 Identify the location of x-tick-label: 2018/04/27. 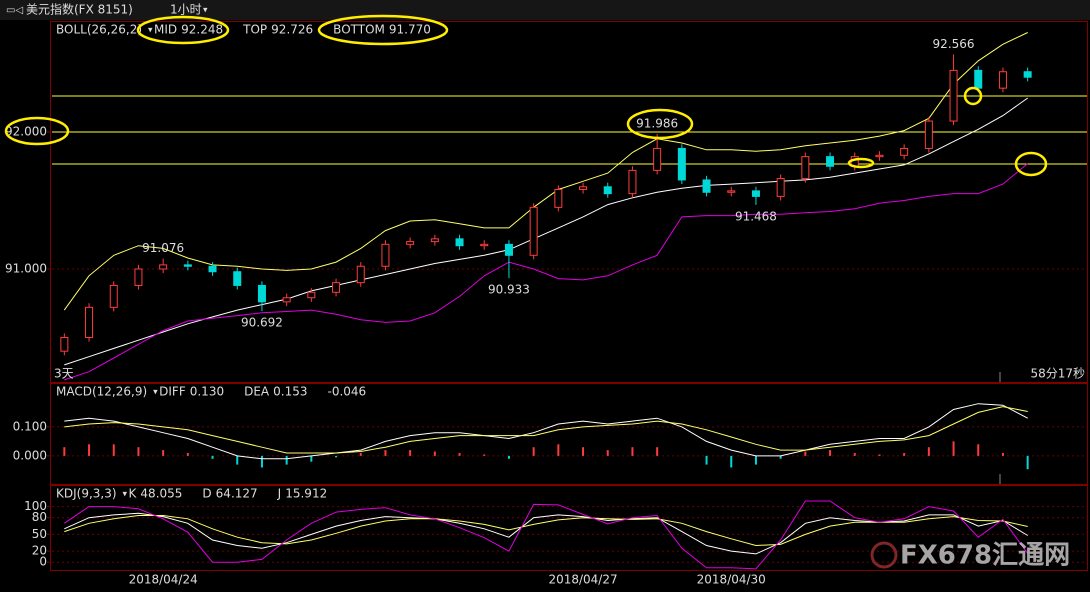
(582, 580).